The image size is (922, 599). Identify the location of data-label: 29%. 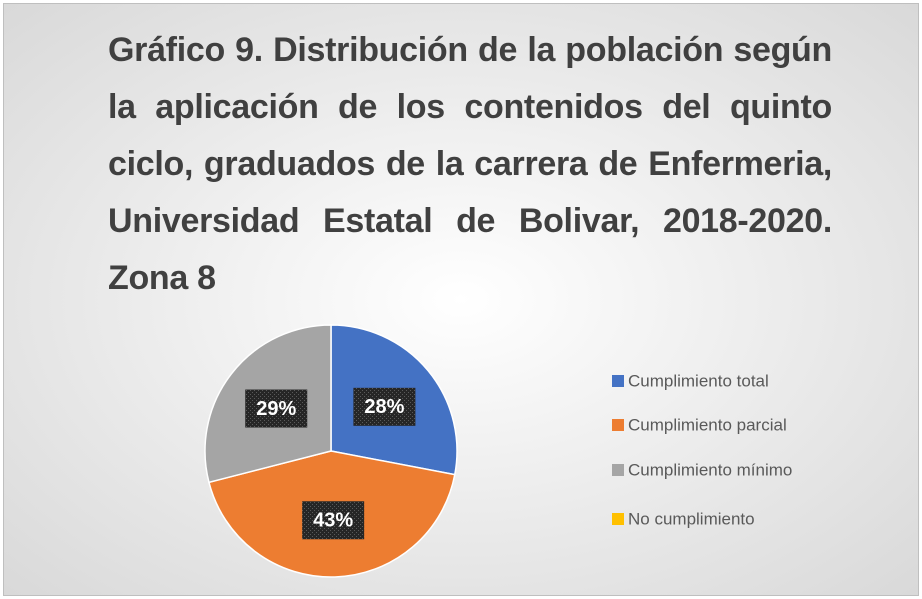
(276, 409).